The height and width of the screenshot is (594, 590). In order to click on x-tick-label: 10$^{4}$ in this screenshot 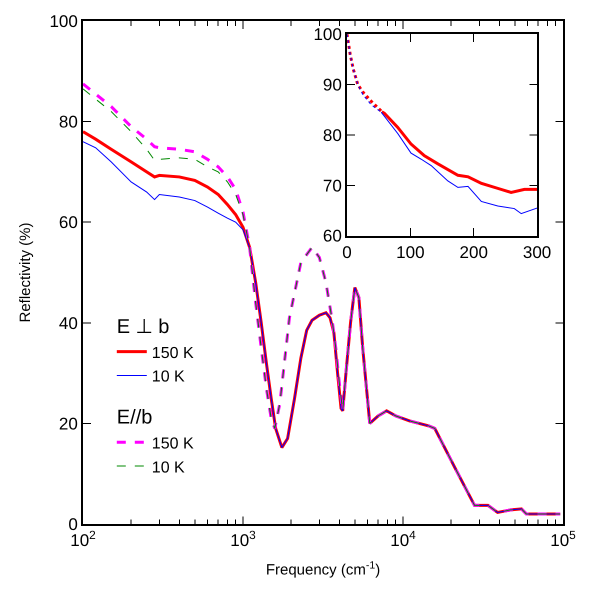, I will do `click(403, 539)`.